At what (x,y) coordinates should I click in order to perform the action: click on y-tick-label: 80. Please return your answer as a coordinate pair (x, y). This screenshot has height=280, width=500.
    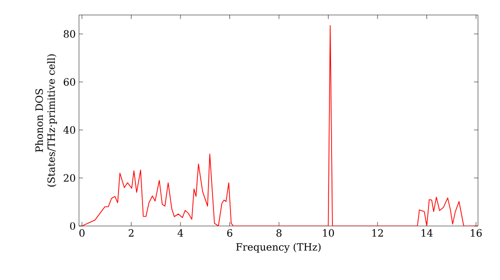
    Looking at the image, I should click on (70, 34).